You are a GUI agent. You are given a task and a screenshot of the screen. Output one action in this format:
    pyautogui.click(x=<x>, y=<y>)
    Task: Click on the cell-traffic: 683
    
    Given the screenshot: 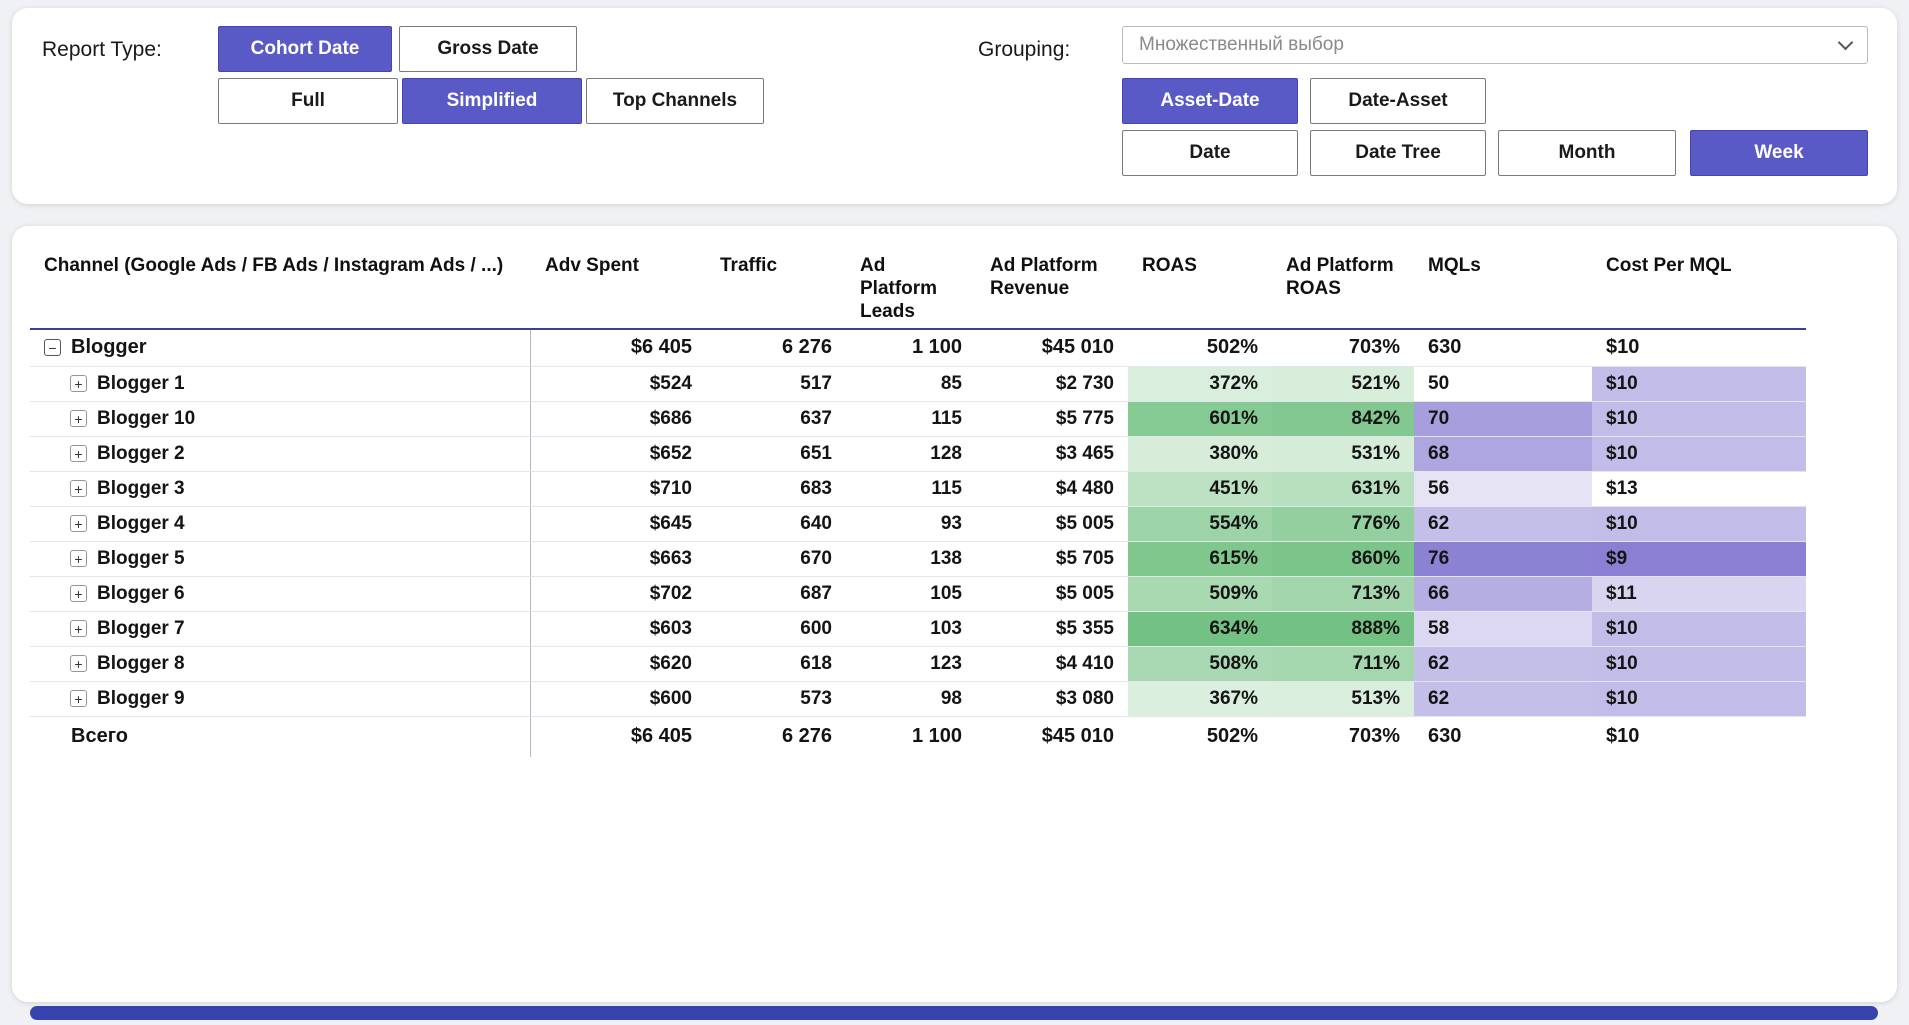 What is the action you would take?
    pyautogui.click(x=816, y=488)
    